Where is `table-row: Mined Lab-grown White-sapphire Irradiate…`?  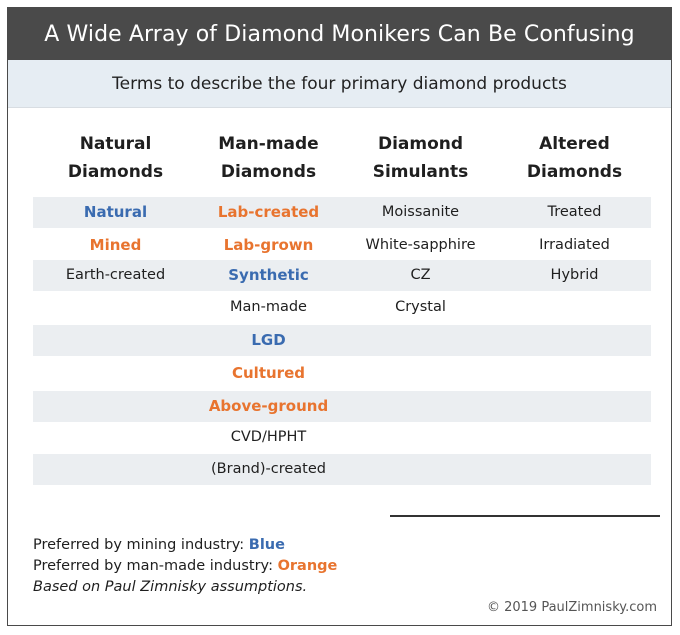 table-row: Mined Lab-grown White-sapphire Irradiate… is located at coordinates (342, 245).